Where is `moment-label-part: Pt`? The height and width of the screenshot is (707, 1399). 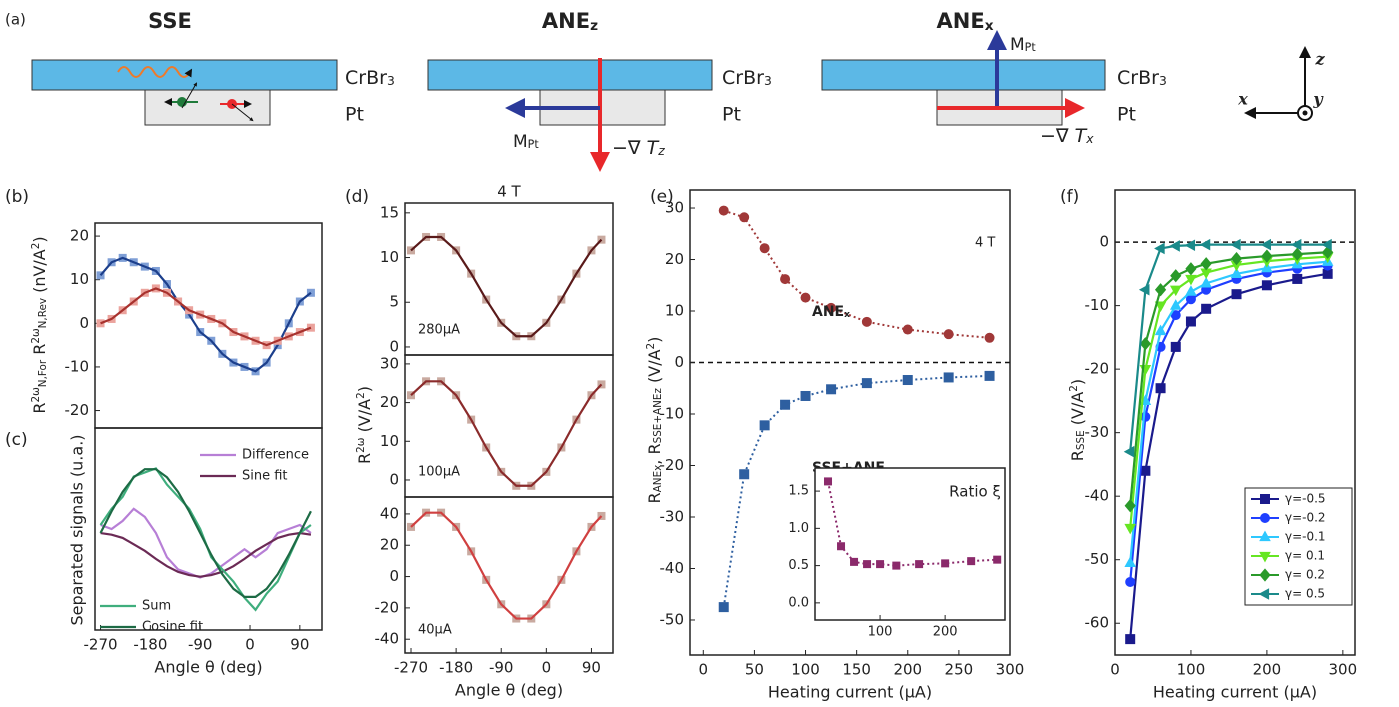
moment-label-part: Pt is located at coordinates (1031, 47).